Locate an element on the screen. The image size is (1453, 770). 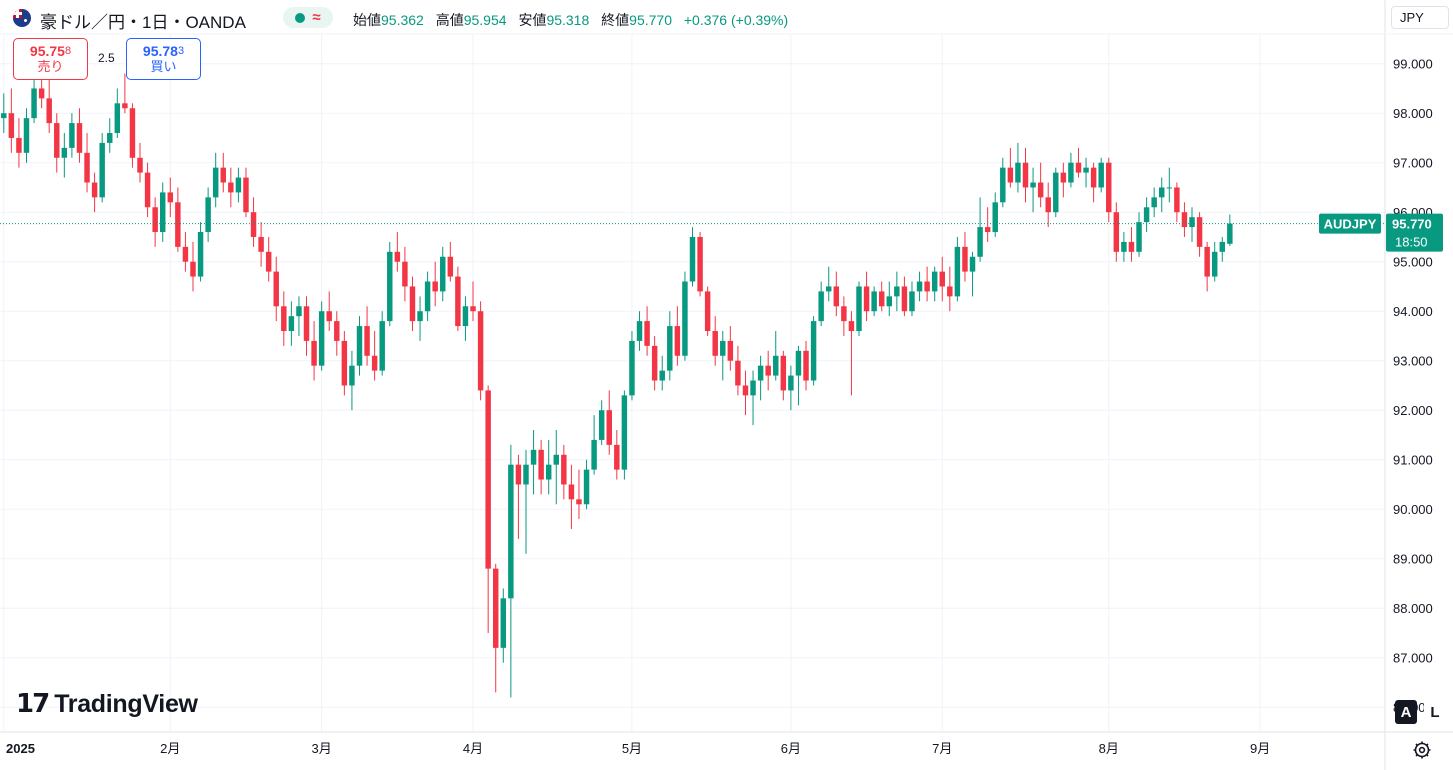
symbol-title: 豪ドル／円・1日・OANDA is located at coordinates (143, 22).